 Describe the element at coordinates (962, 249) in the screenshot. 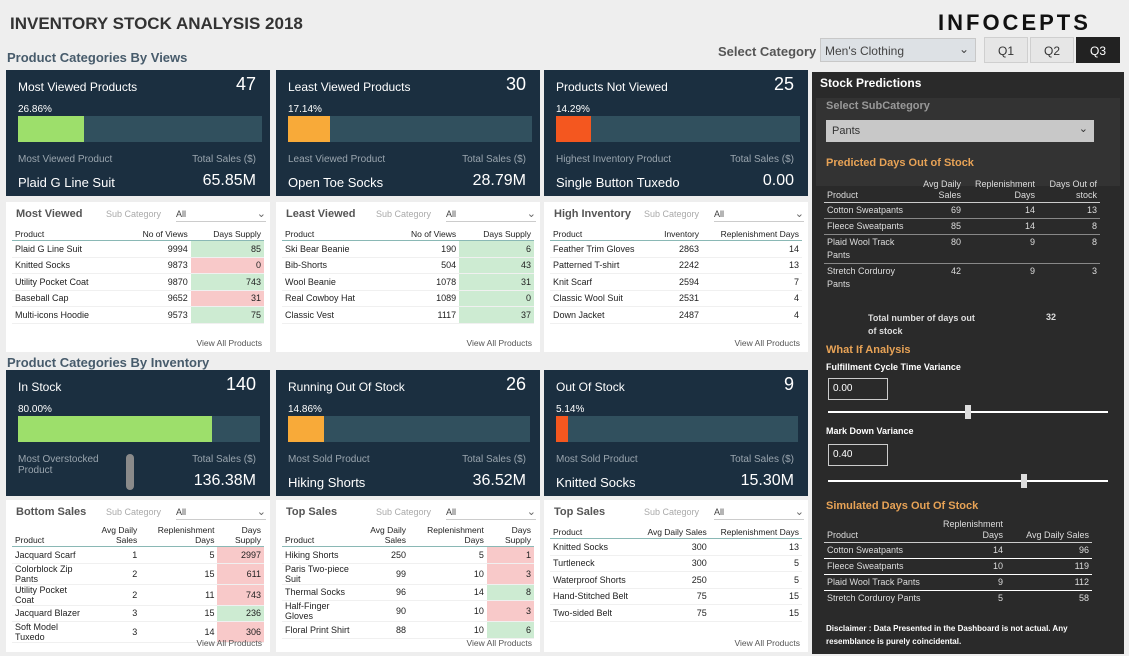

I see `table-row: Plaid Wool Track Pants 80 9 8` at that location.